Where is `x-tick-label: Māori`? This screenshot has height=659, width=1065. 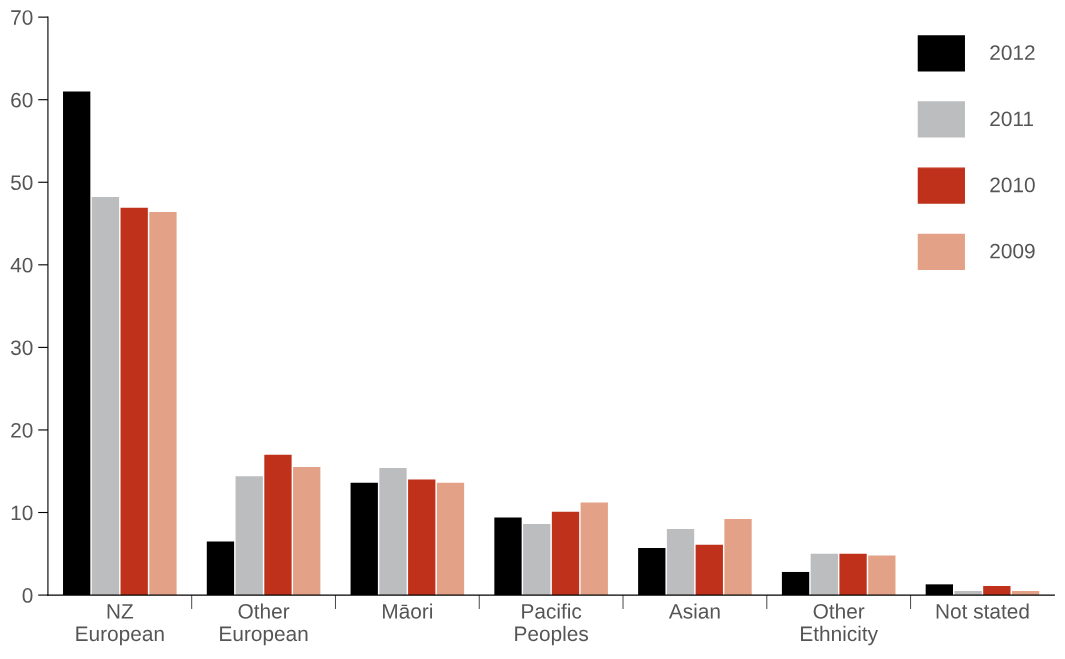
x-tick-label: Māori is located at coordinates (408, 611).